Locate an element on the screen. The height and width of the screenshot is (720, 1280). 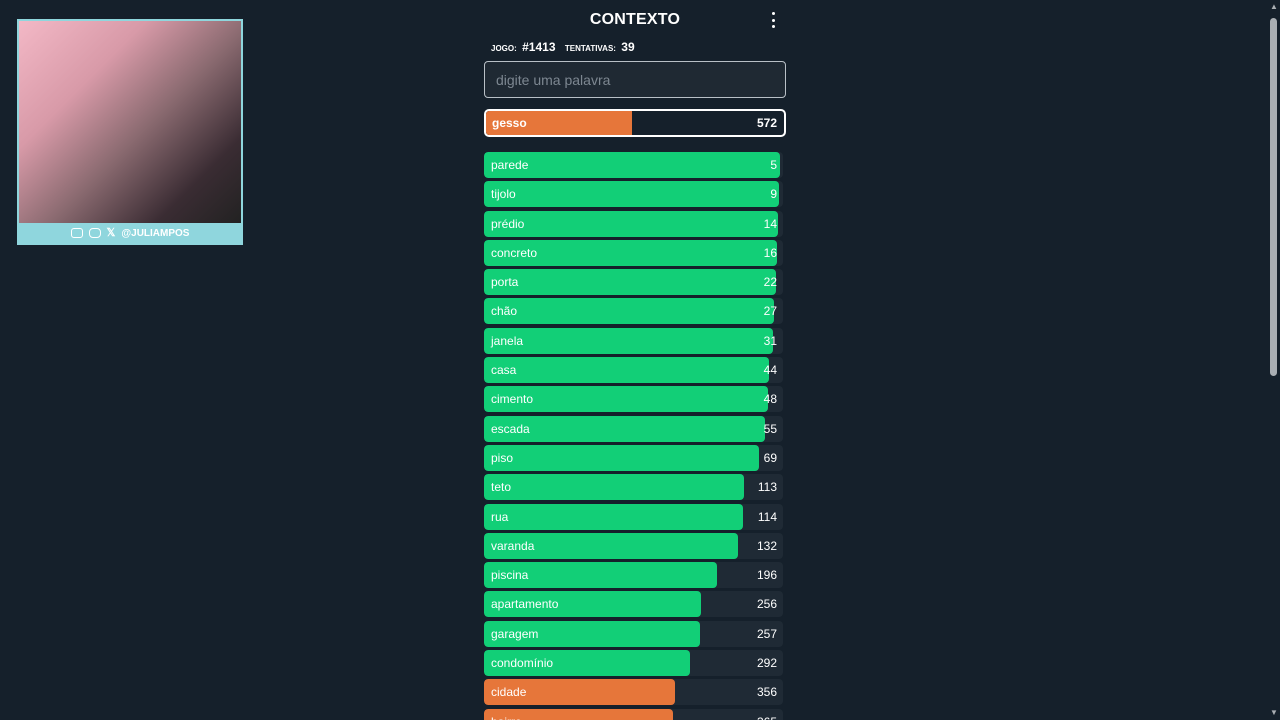
guess-rank: 256 is located at coordinates (766, 604).